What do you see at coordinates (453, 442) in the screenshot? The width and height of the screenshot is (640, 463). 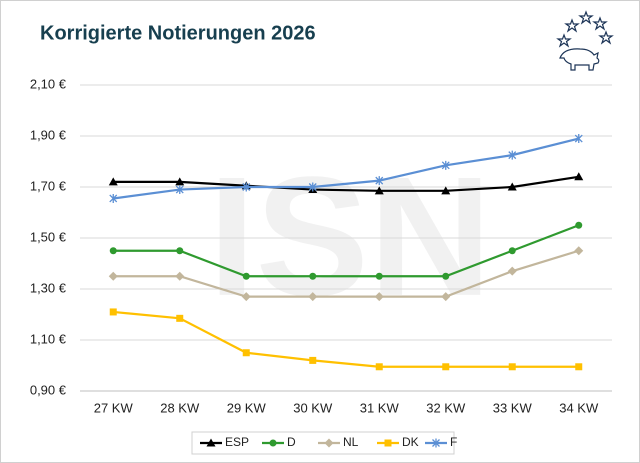 I see `legend-label: F` at bounding box center [453, 442].